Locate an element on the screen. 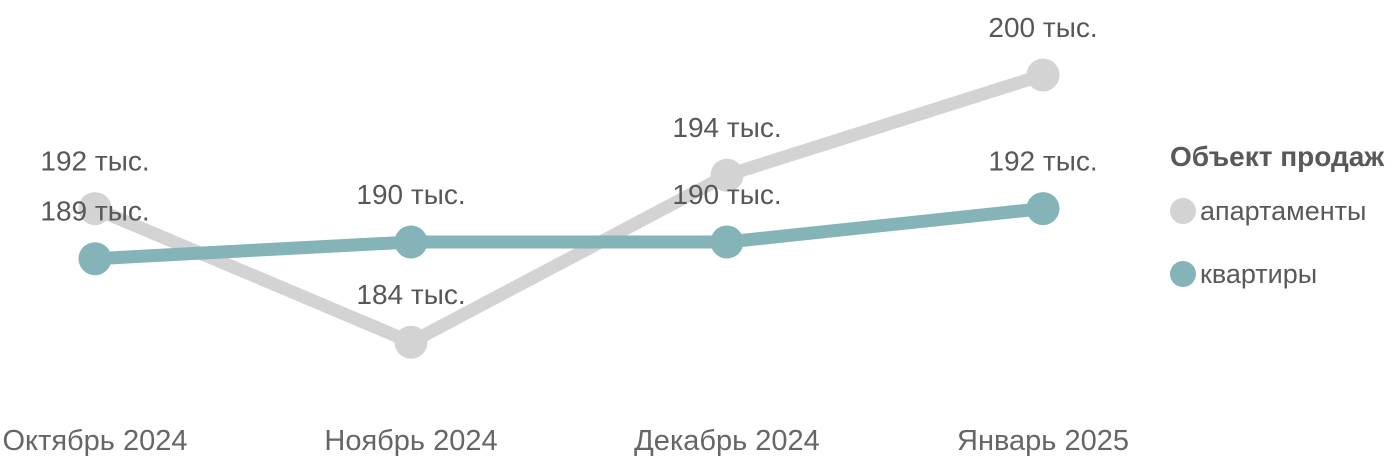 The width and height of the screenshot is (1392, 463). data-label-flats: 189 тыс. is located at coordinates (94, 211).